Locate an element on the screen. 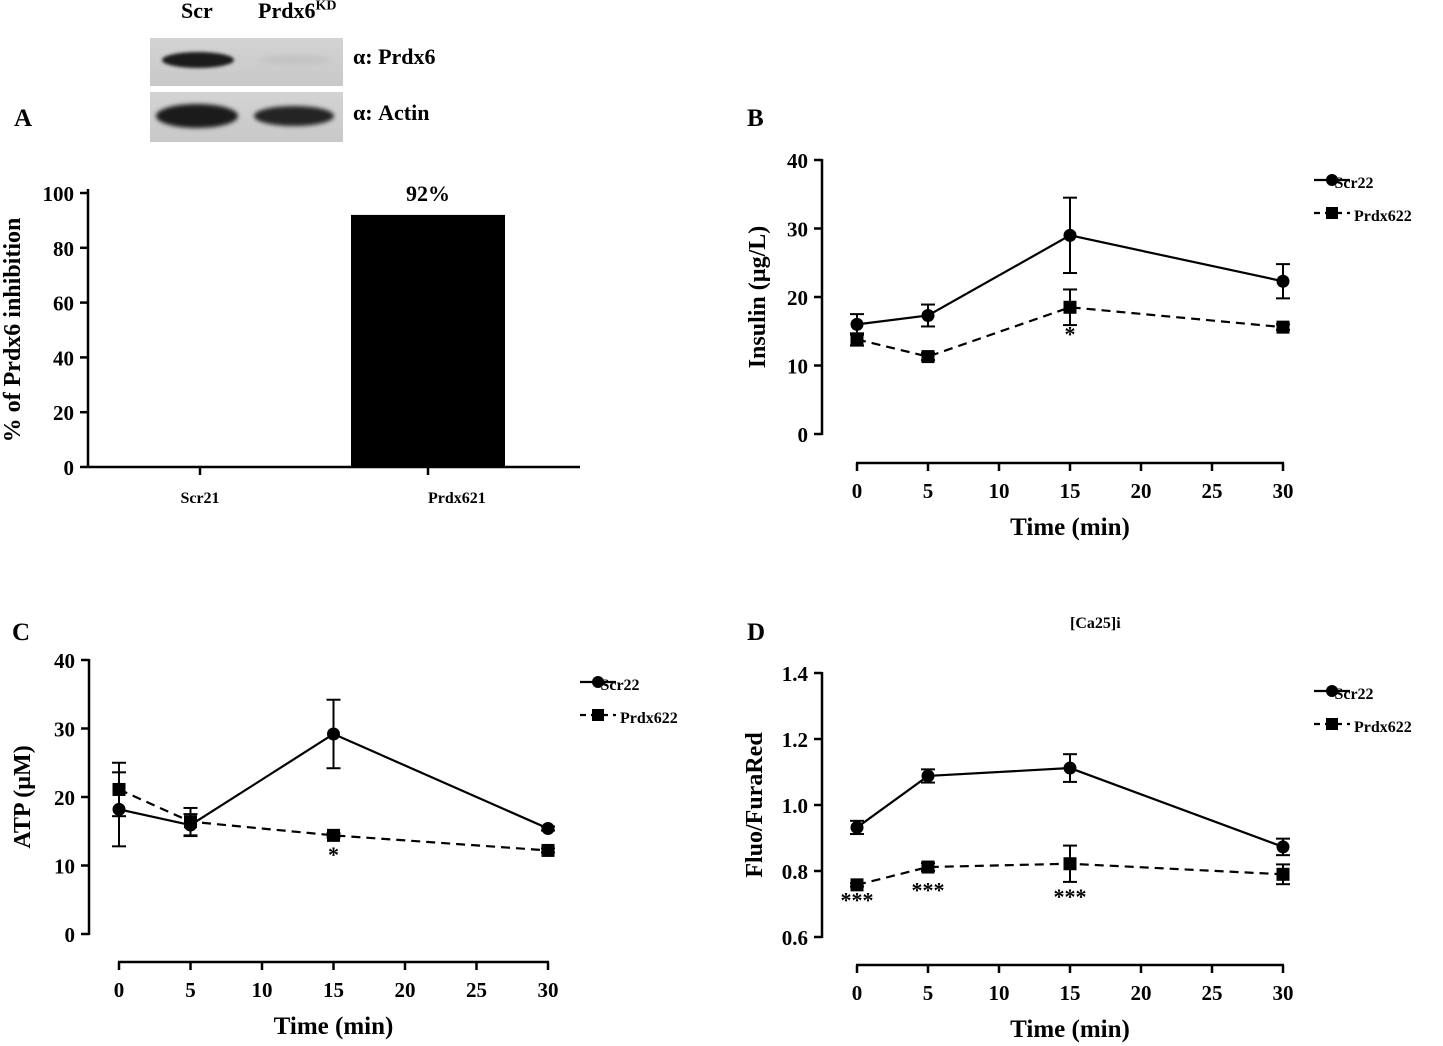  a-y-tick-label: 20 is located at coordinates (63, 413).